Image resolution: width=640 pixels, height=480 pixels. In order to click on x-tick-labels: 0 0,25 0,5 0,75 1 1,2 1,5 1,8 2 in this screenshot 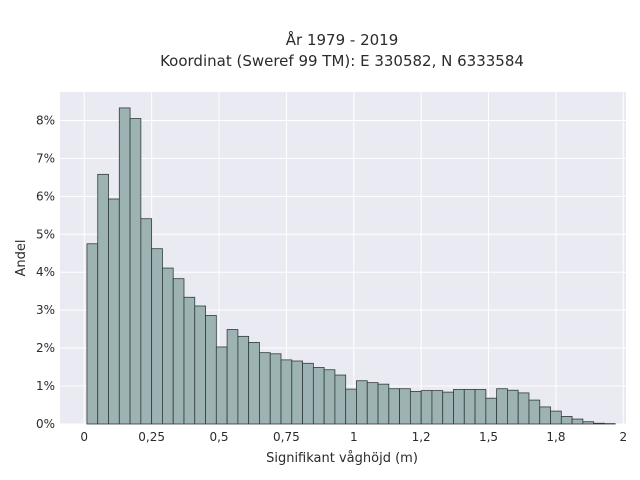, I will do `click(353, 437)`.